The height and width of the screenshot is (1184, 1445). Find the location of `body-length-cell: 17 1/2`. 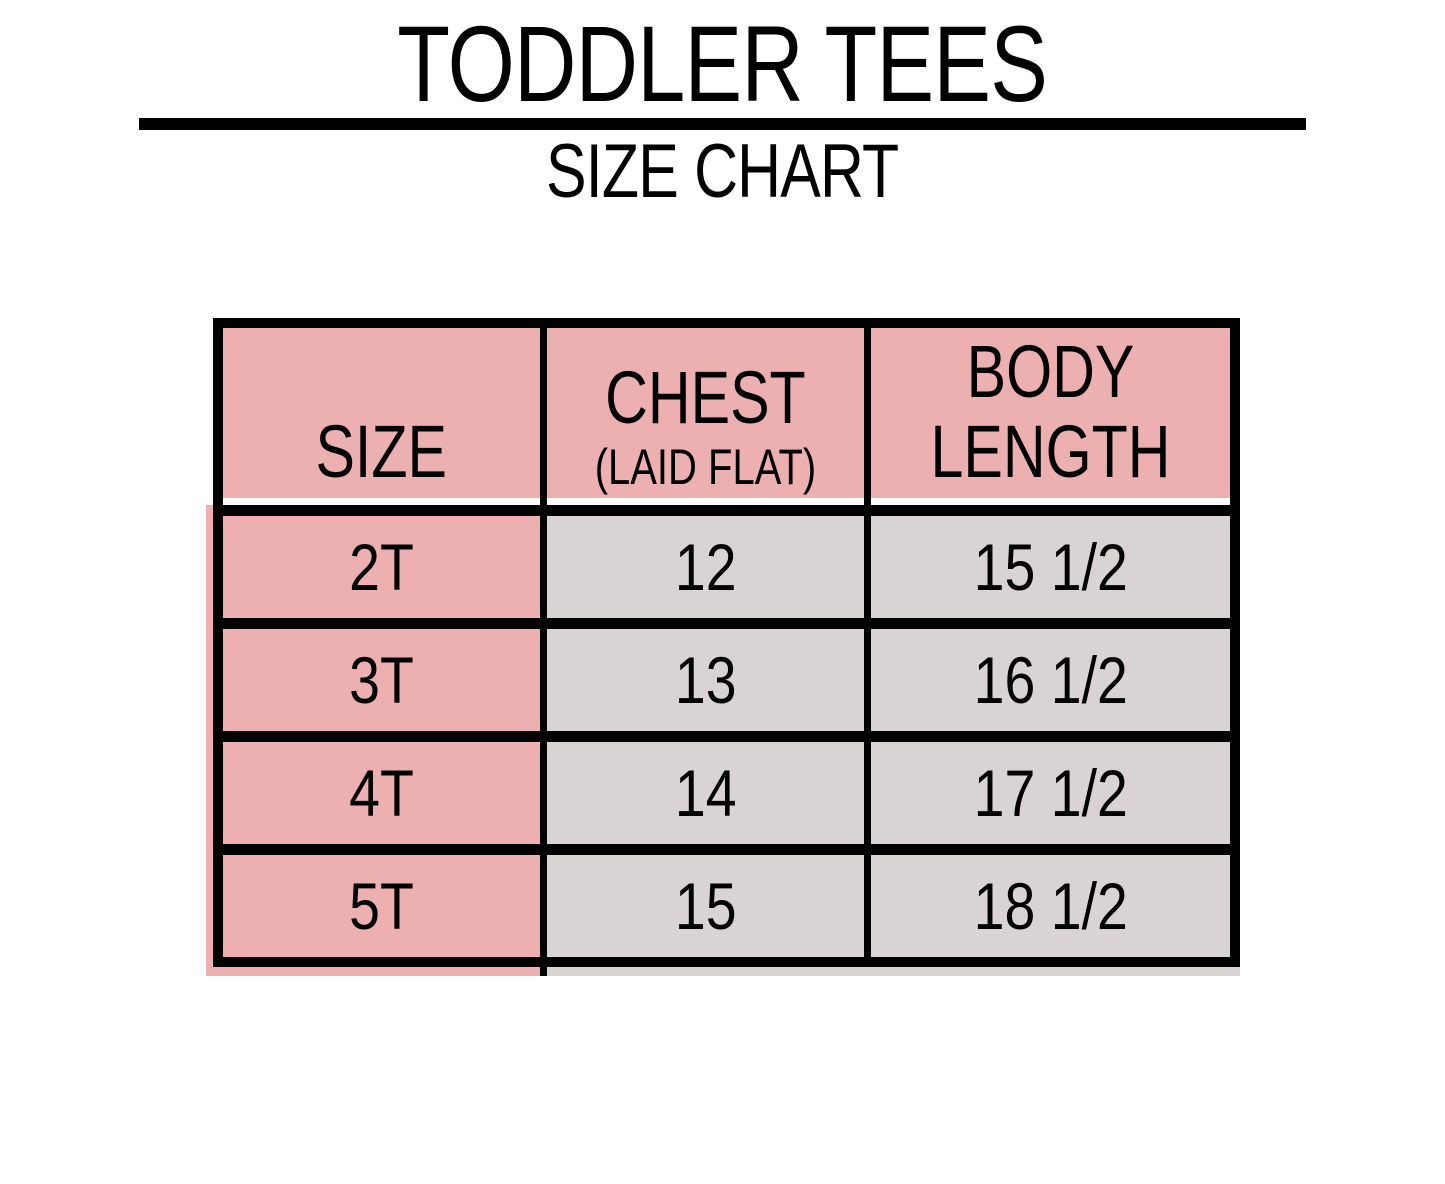

body-length-cell: 17 1/2 is located at coordinates (1050, 793).